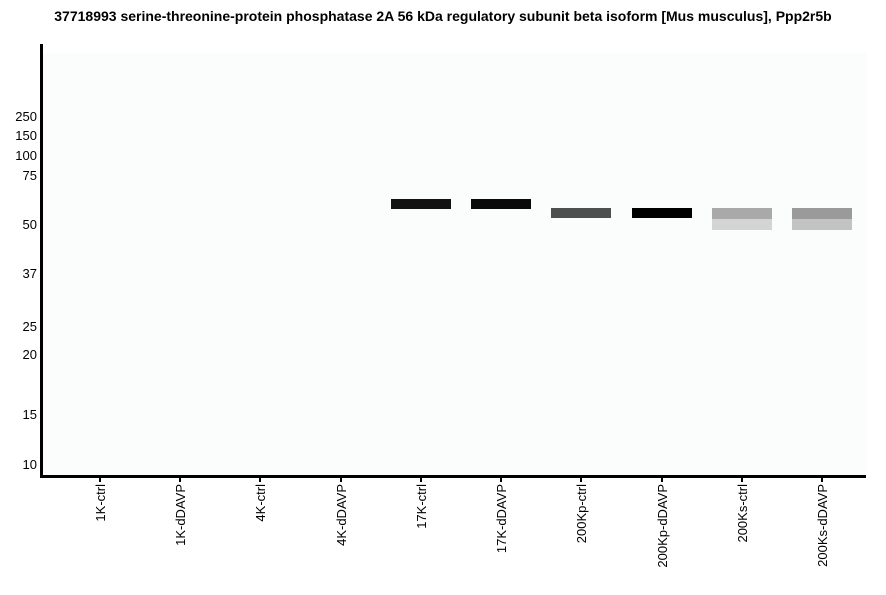  Describe the element at coordinates (501, 519) in the screenshot. I see `lane-label: 17K-dDAVP` at that location.